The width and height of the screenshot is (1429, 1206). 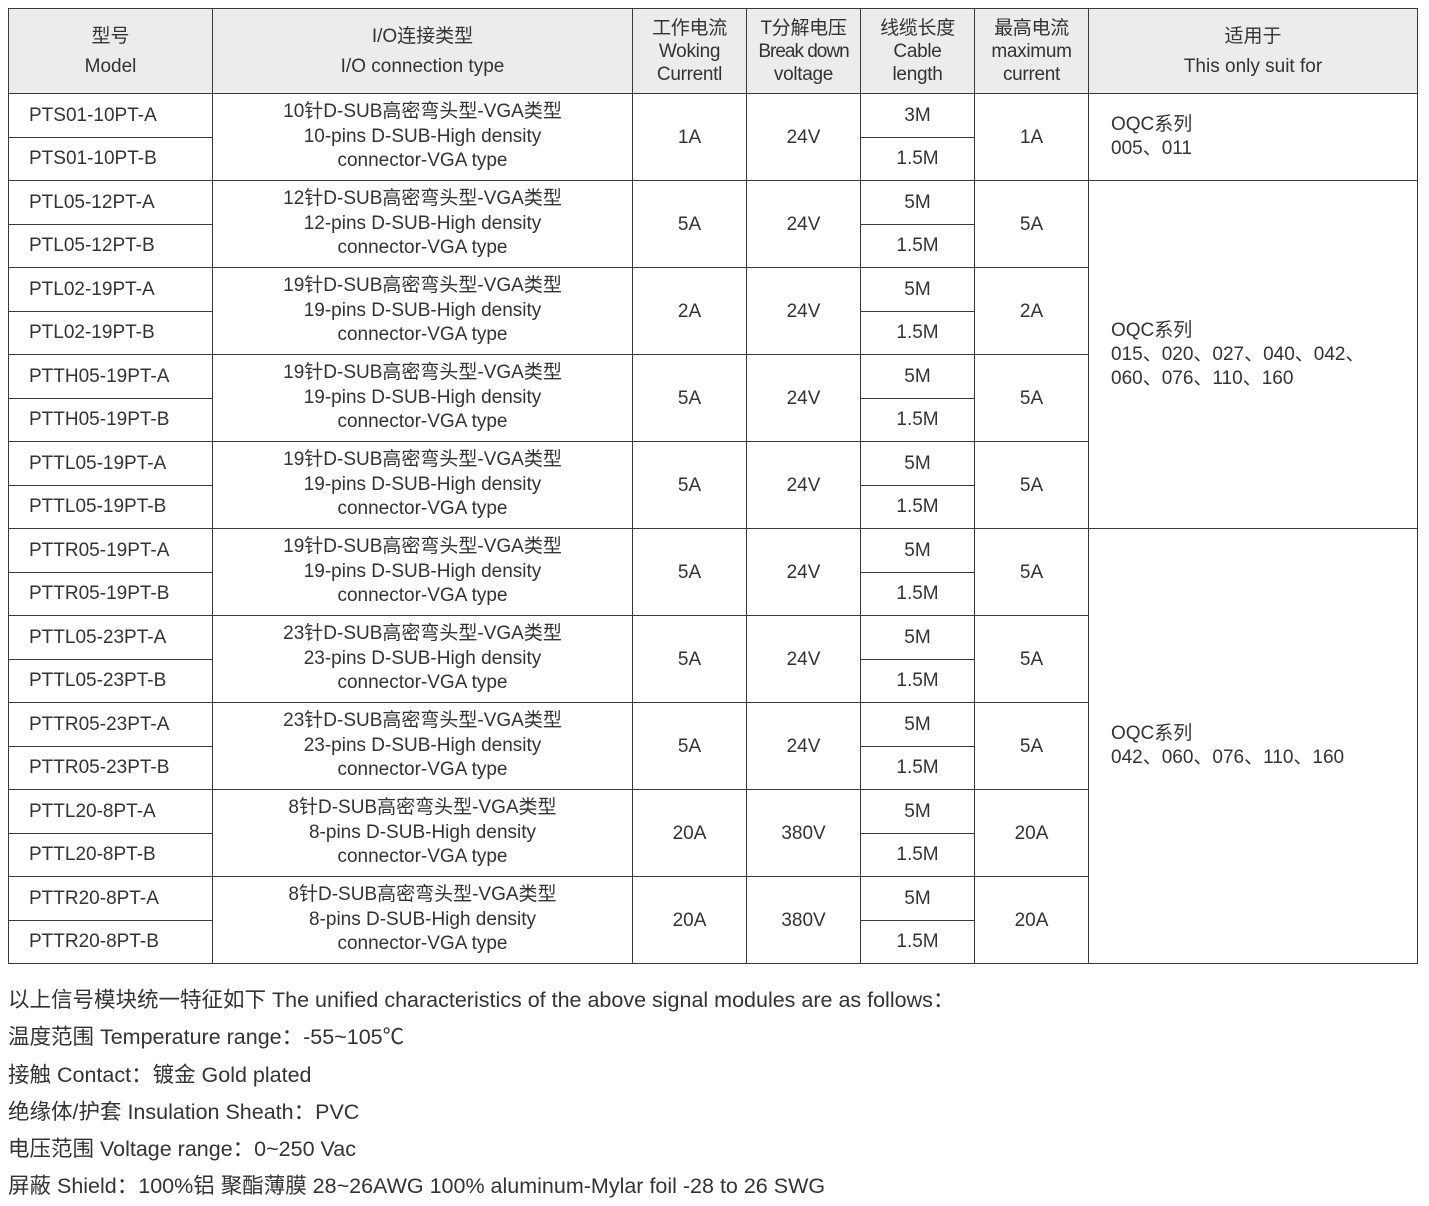 What do you see at coordinates (689, 311) in the screenshot?
I see `working-current-cell: 2A` at bounding box center [689, 311].